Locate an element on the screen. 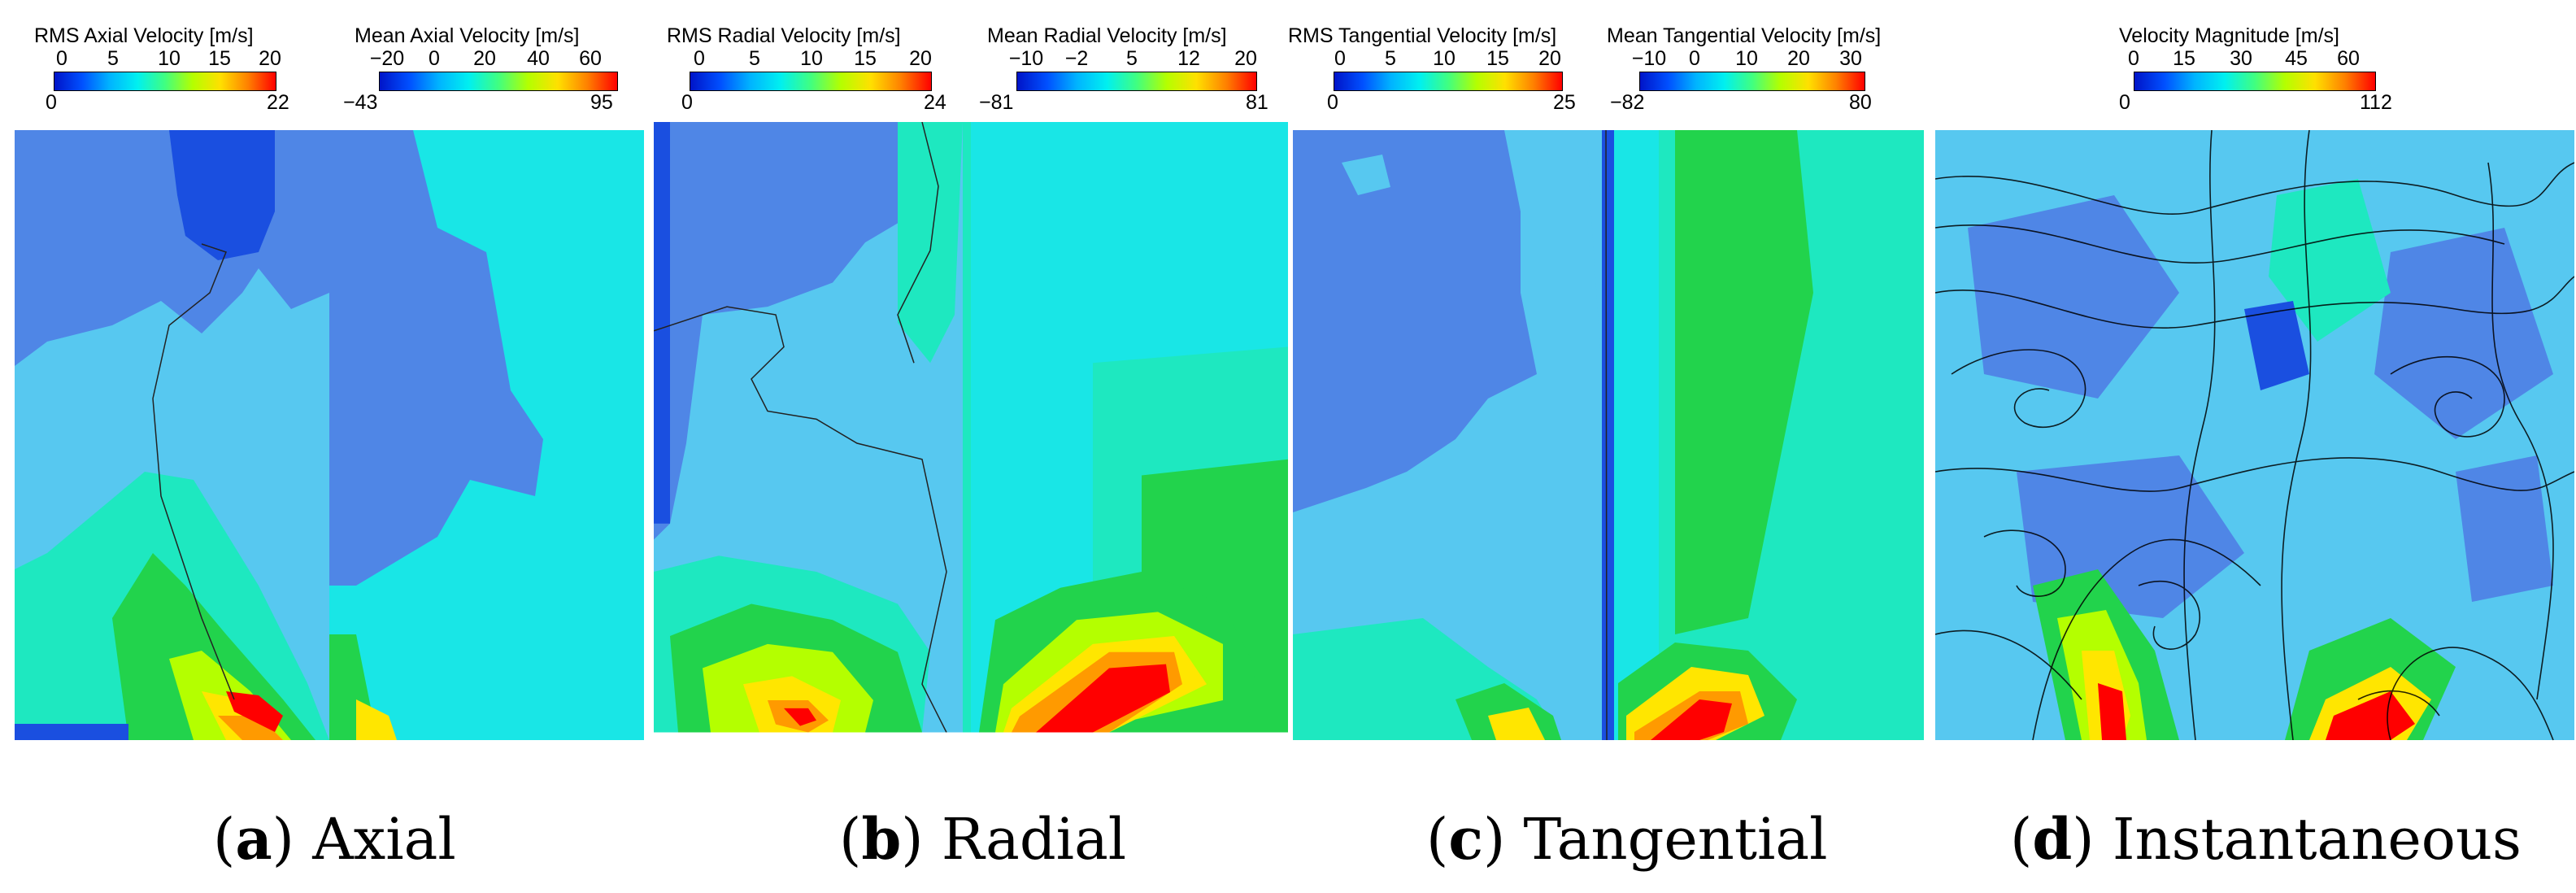  colorbar-title: Mean Tangential Velocity [m/s] is located at coordinates (1744, 36).